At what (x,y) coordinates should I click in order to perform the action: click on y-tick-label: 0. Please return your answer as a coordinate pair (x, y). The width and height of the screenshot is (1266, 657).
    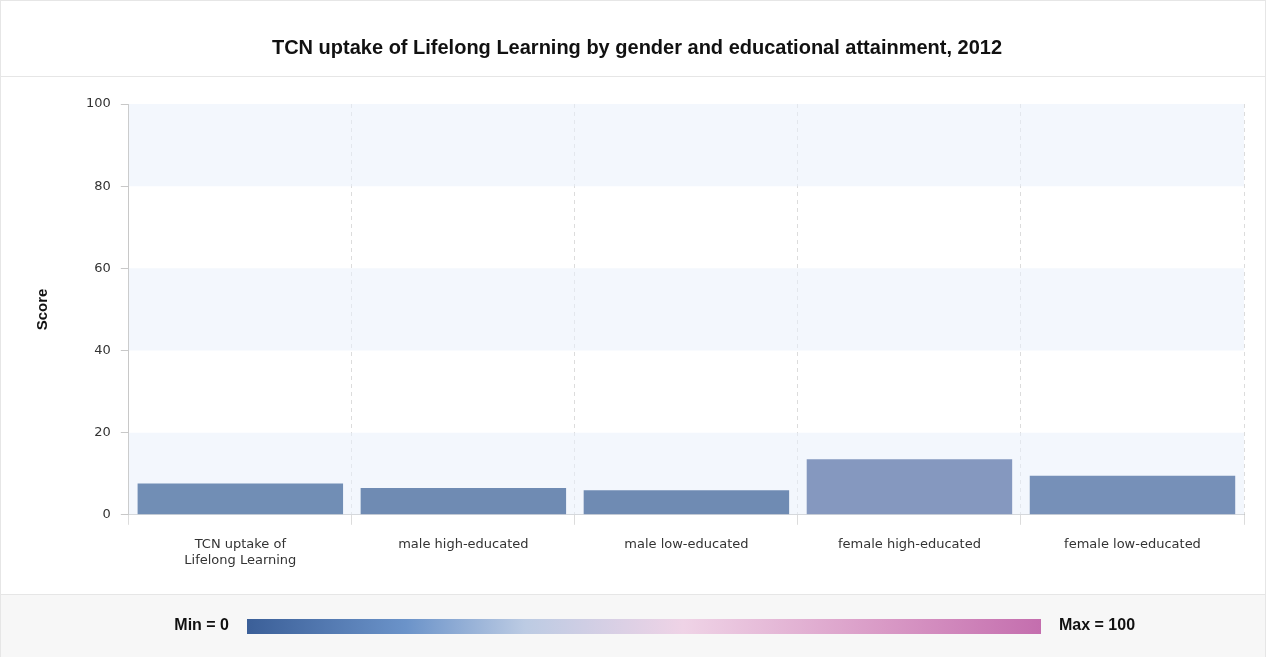
    Looking at the image, I should click on (106, 514).